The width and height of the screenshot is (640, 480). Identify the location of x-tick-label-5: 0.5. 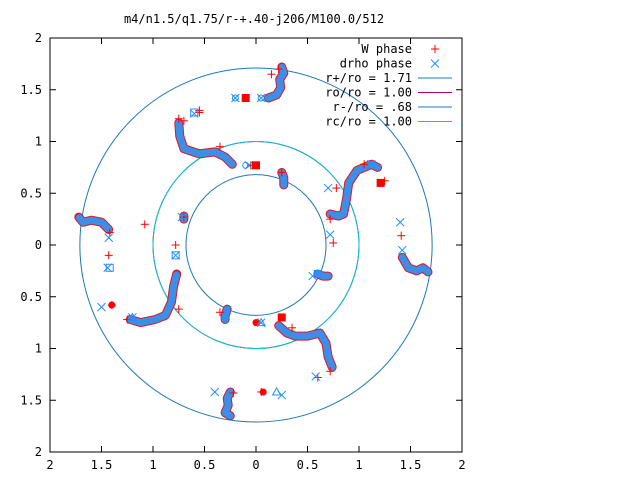
(308, 465).